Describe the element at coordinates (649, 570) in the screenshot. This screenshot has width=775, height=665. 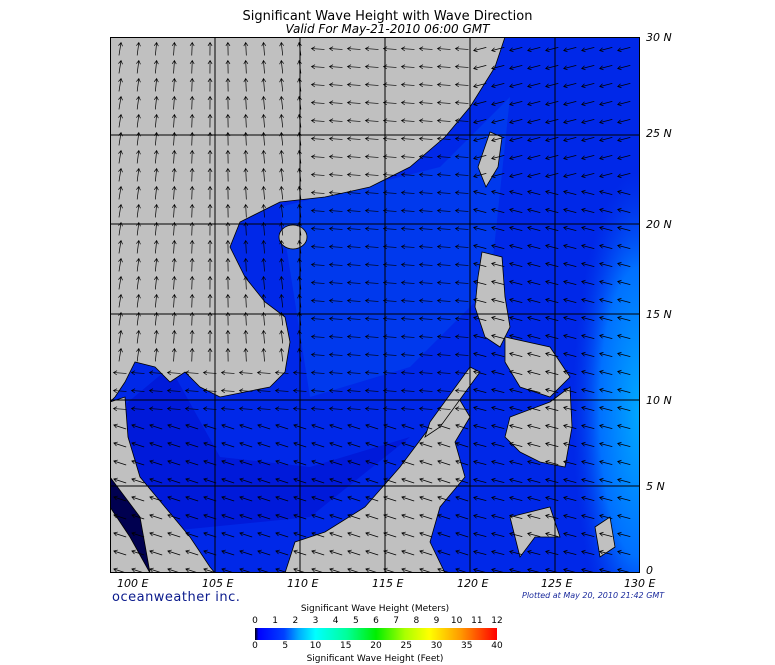
I see `latitude-label: 0` at that location.